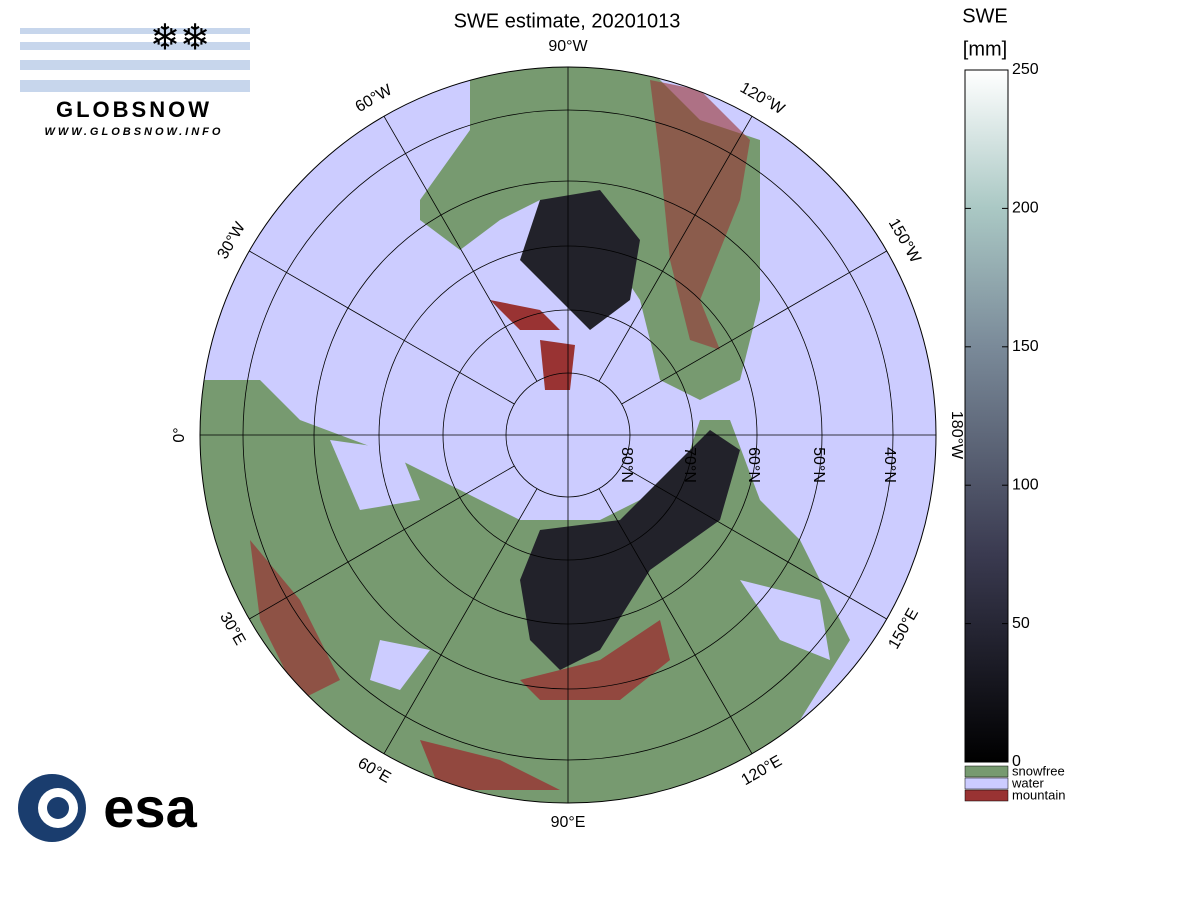 The image size is (1200, 900). What do you see at coordinates (1025, 208) in the screenshot?
I see `colorbar-tick-label: 200` at bounding box center [1025, 208].